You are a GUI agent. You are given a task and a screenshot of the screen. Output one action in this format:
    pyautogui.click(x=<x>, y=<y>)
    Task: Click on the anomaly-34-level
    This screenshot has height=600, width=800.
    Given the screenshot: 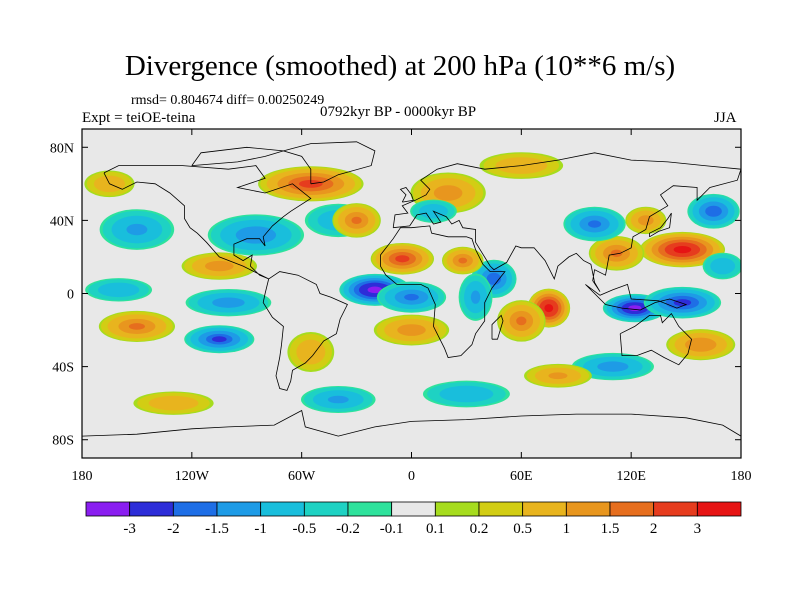 What is the action you would take?
    pyautogui.click(x=466, y=394)
    